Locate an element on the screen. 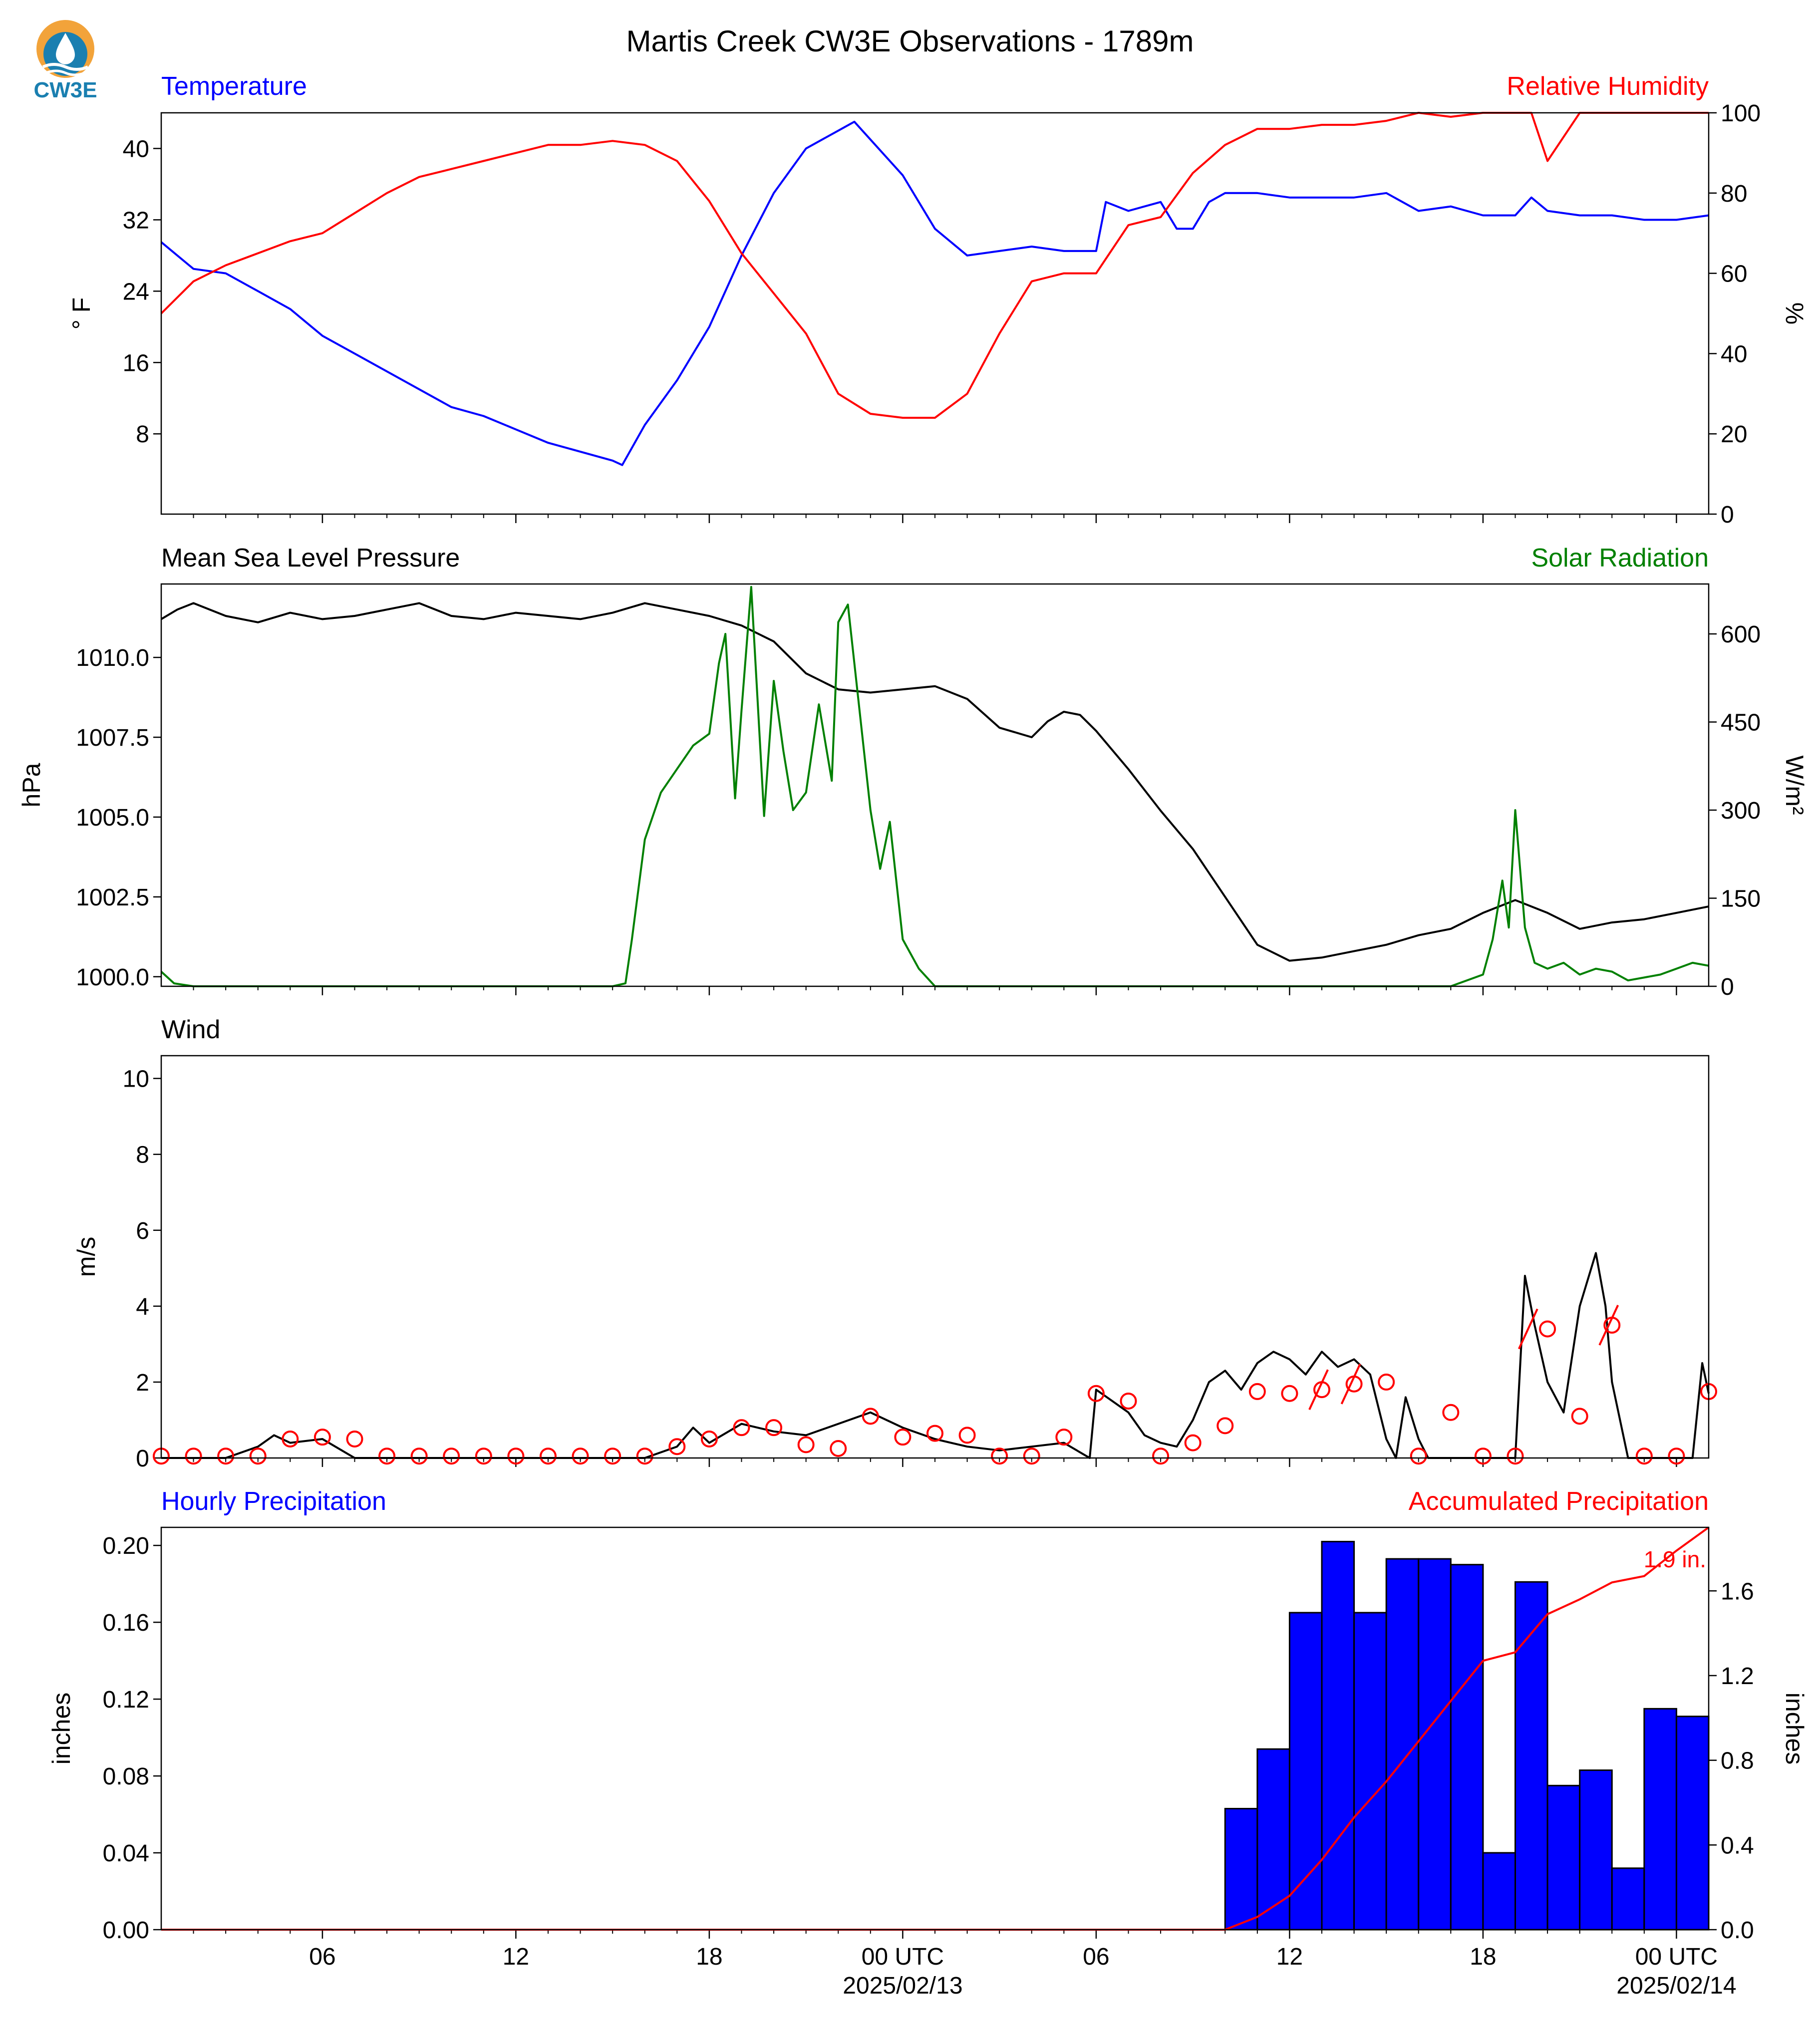 The height and width of the screenshot is (2028, 1820). y-tick-label: 0.08 is located at coordinates (126, 1776).